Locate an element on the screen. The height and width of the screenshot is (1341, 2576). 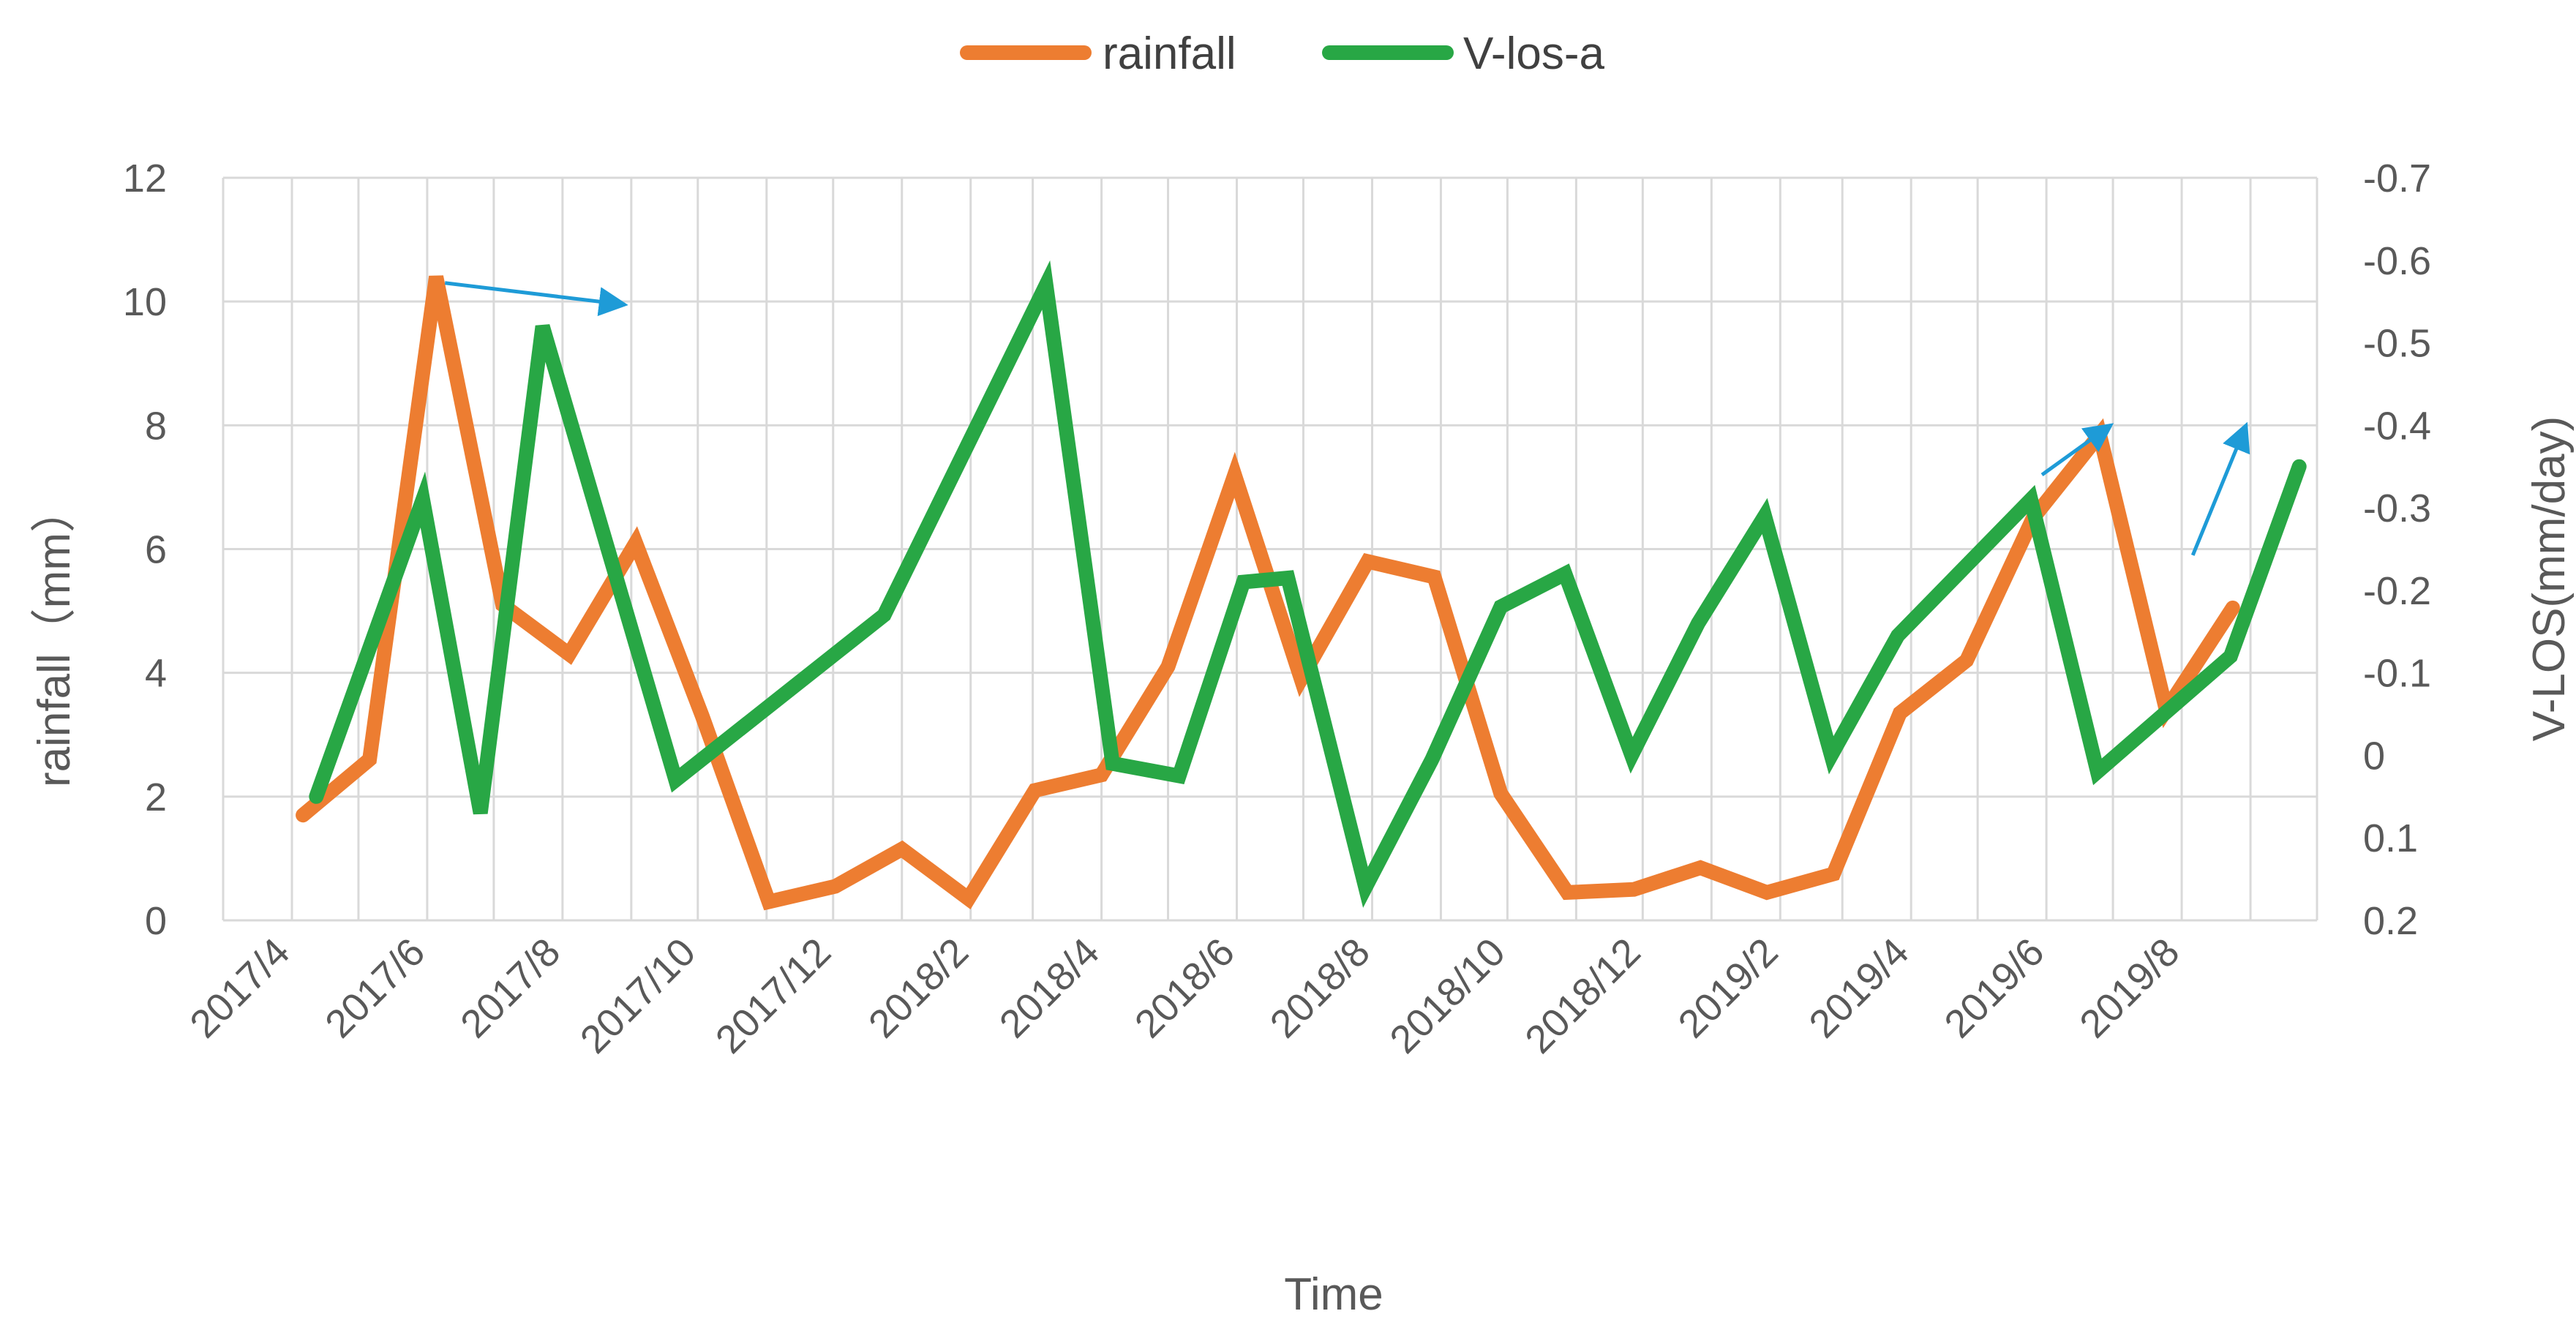
legend: rainfall V-los-a is located at coordinates (1282, 54).